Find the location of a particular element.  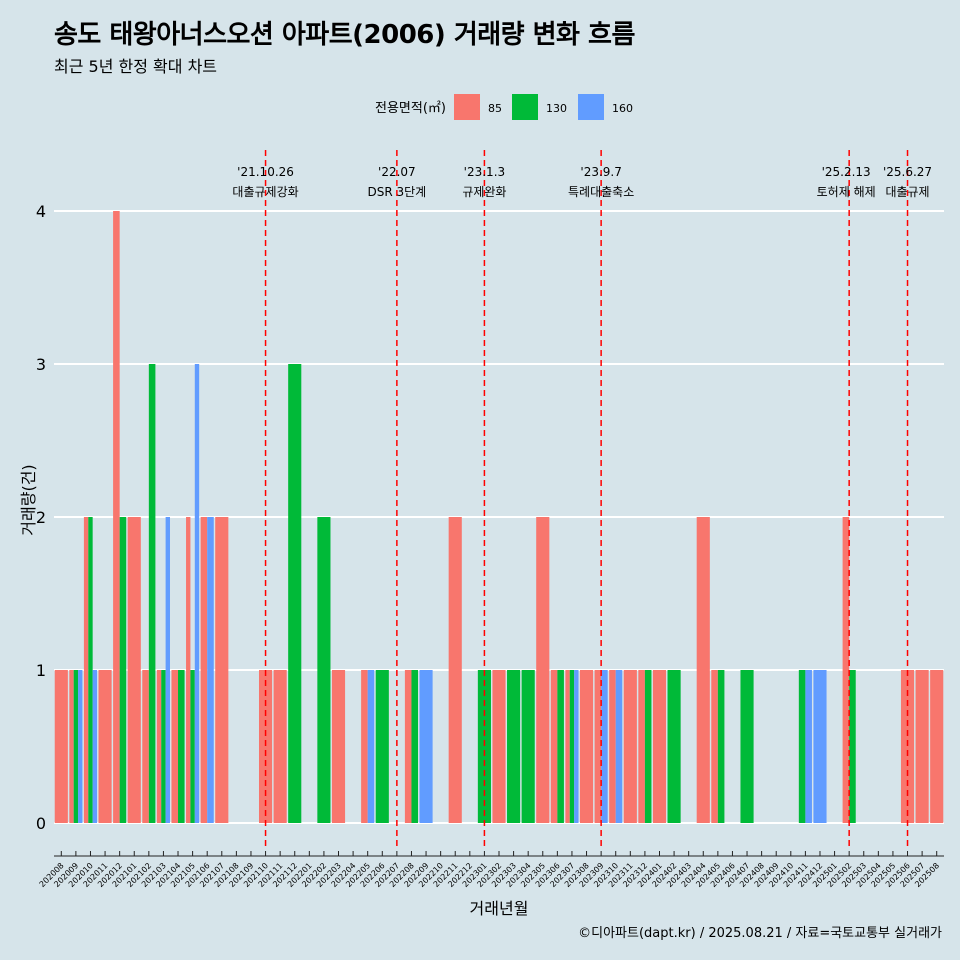

event-date: '22.07 is located at coordinates (397, 172).